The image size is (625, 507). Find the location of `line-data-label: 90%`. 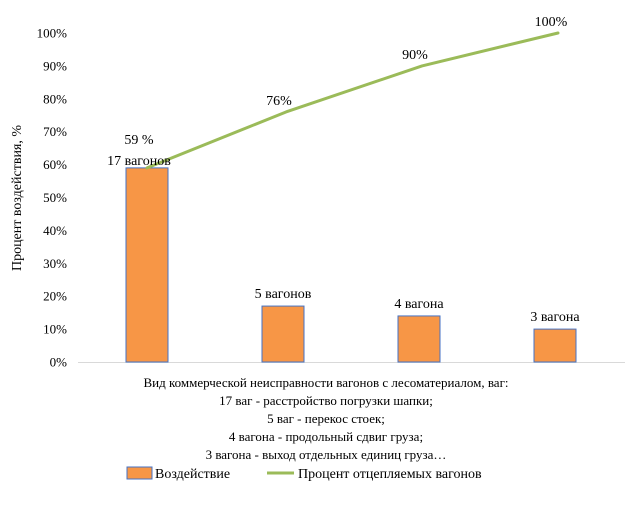

line-data-label: 90% is located at coordinates (415, 55).